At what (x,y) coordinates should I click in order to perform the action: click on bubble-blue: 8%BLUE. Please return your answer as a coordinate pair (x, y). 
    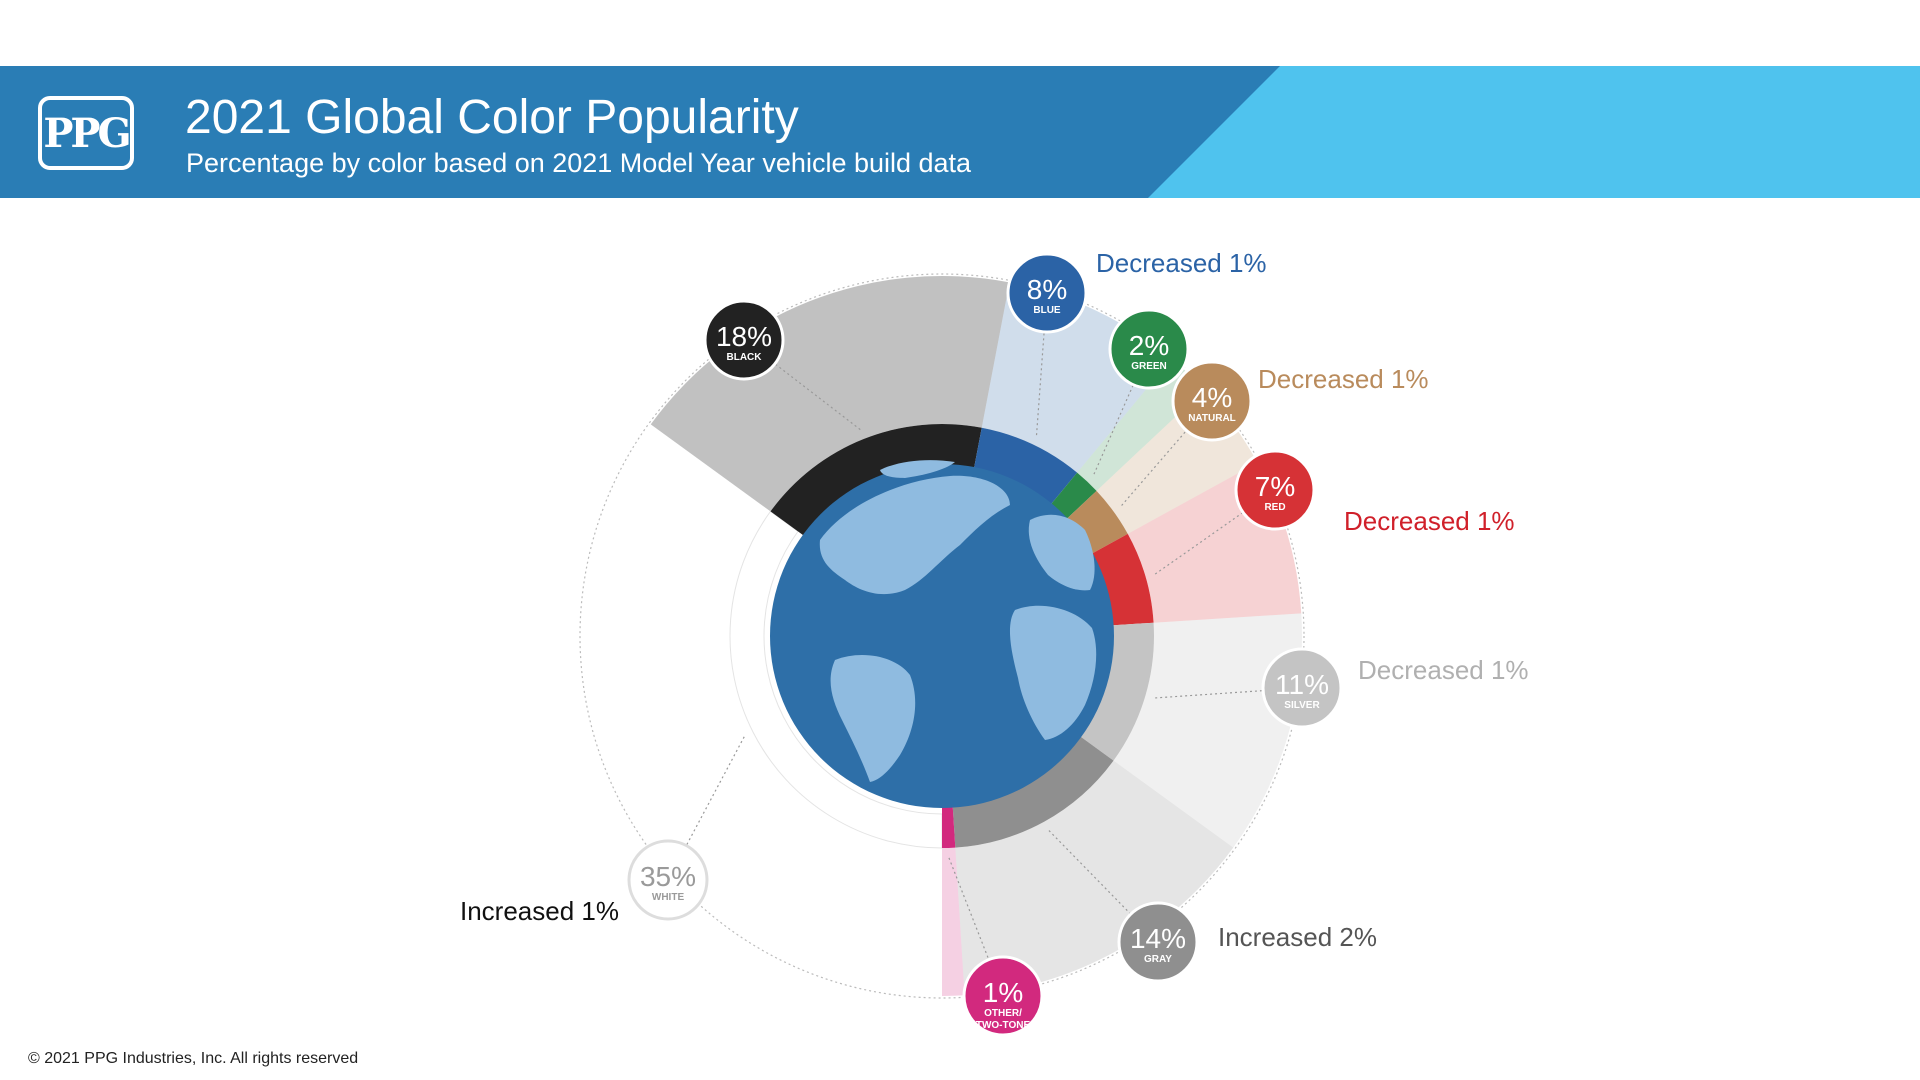
    Looking at the image, I should click on (1047, 293).